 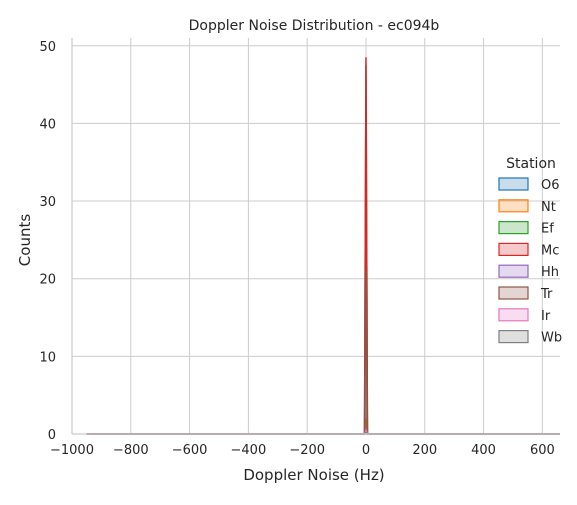 What do you see at coordinates (190, 450) in the screenshot?
I see `x-tick-label: −600` at bounding box center [190, 450].